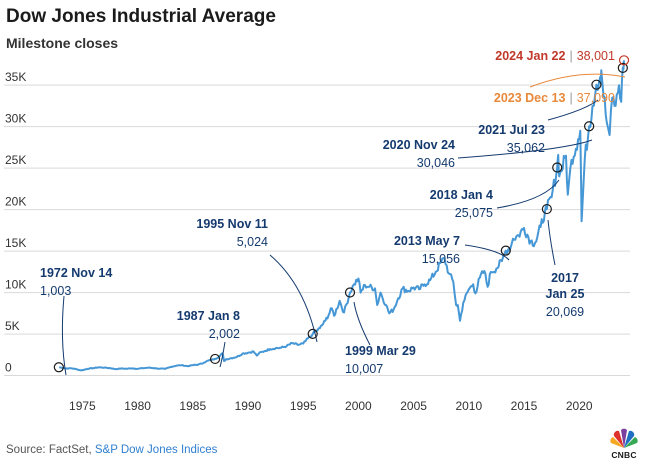  Describe the element at coordinates (15, 160) in the screenshot. I see `y-tick-label: 25K` at that location.